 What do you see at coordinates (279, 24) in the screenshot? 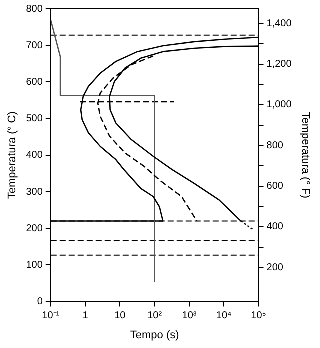
I see `y2-tick-label: 1,400` at bounding box center [279, 24].